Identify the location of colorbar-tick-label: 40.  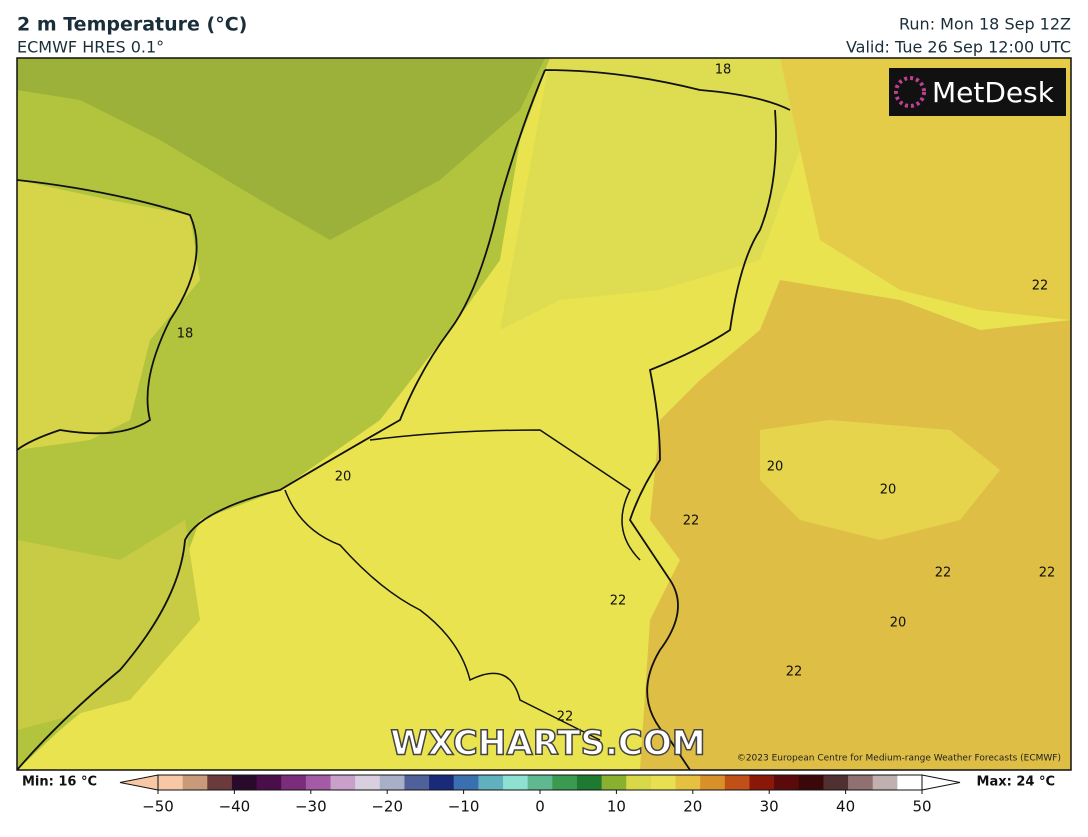
(845, 807).